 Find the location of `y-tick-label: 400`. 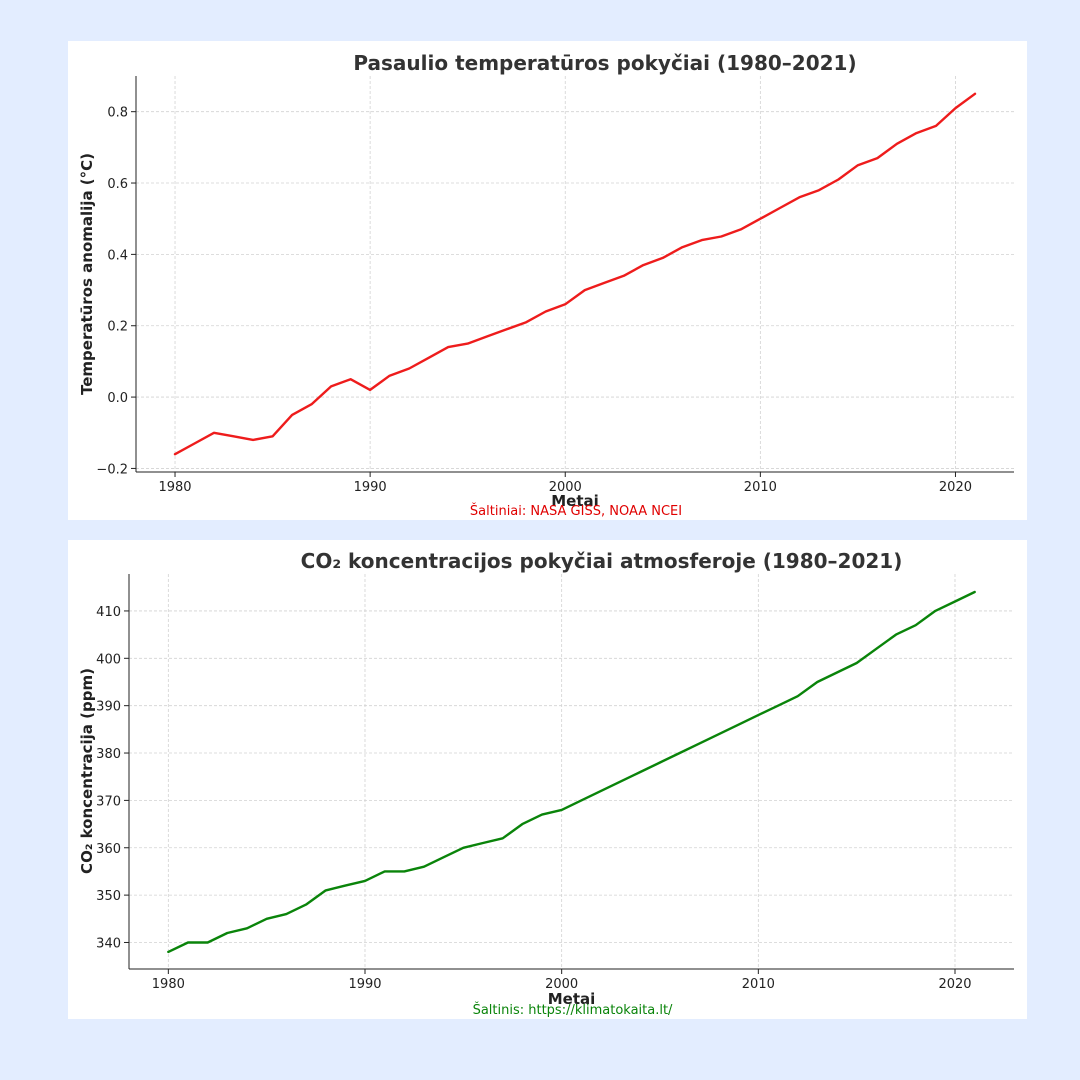

y-tick-label: 400 is located at coordinates (108, 659).